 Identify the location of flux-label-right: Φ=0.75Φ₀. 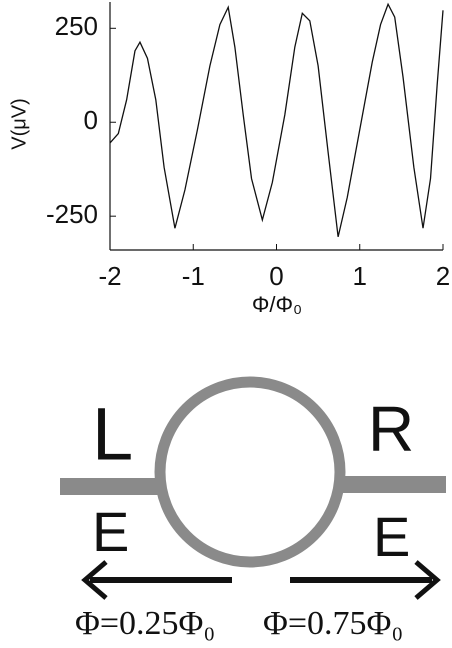
(333, 623).